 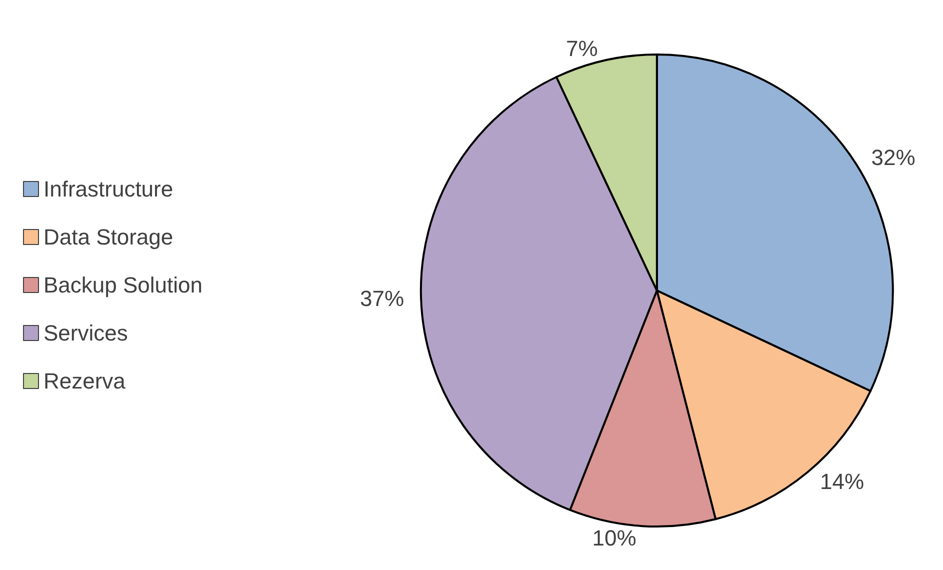 I want to click on data-label: 37%, so click(x=382, y=298).